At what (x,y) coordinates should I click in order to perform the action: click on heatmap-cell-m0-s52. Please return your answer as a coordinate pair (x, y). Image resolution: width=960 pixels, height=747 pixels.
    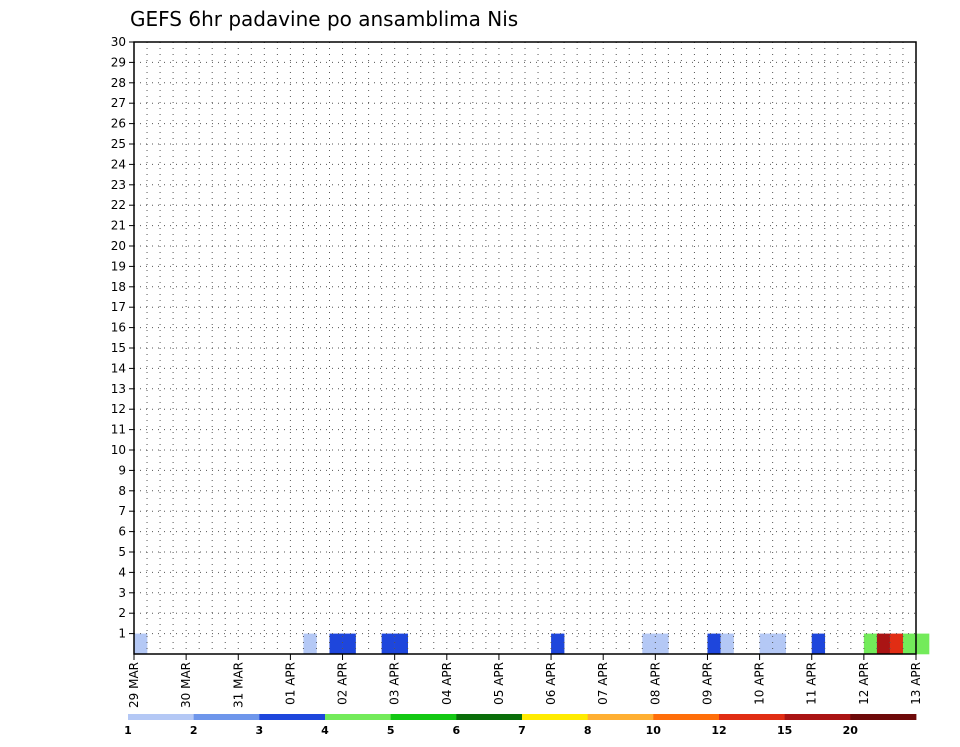
    Looking at the image, I should click on (818, 644).